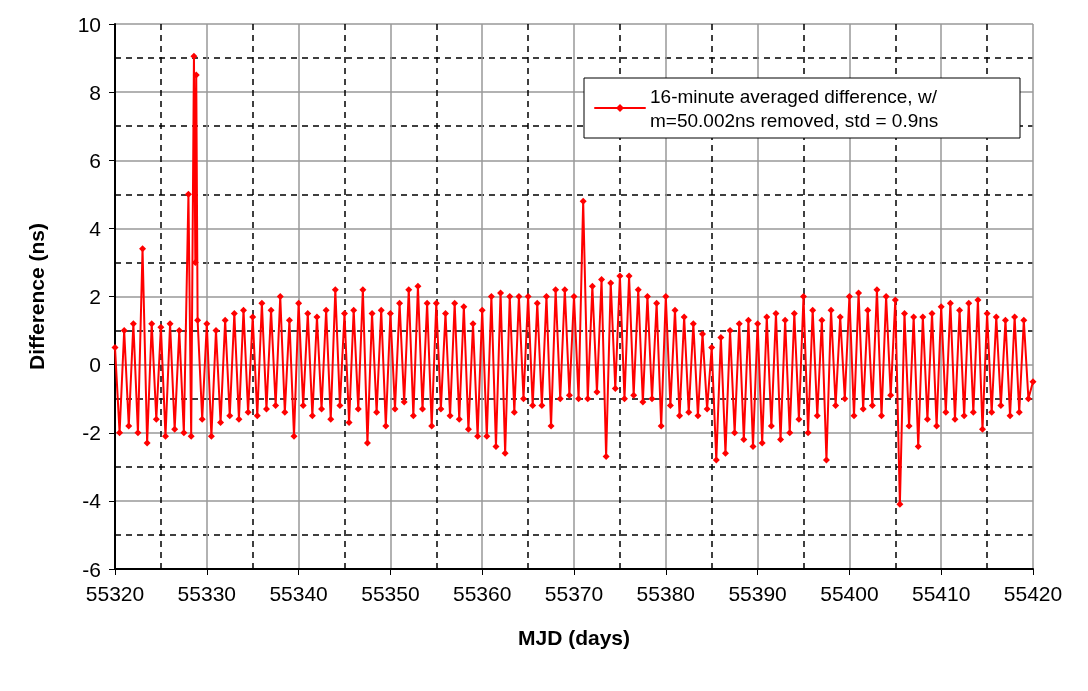  I want to click on y-tick-label: -2, so click(91, 433).